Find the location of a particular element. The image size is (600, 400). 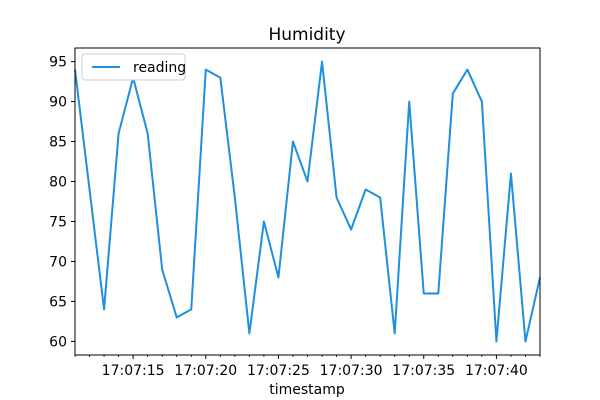

legend-box is located at coordinates (133, 67).